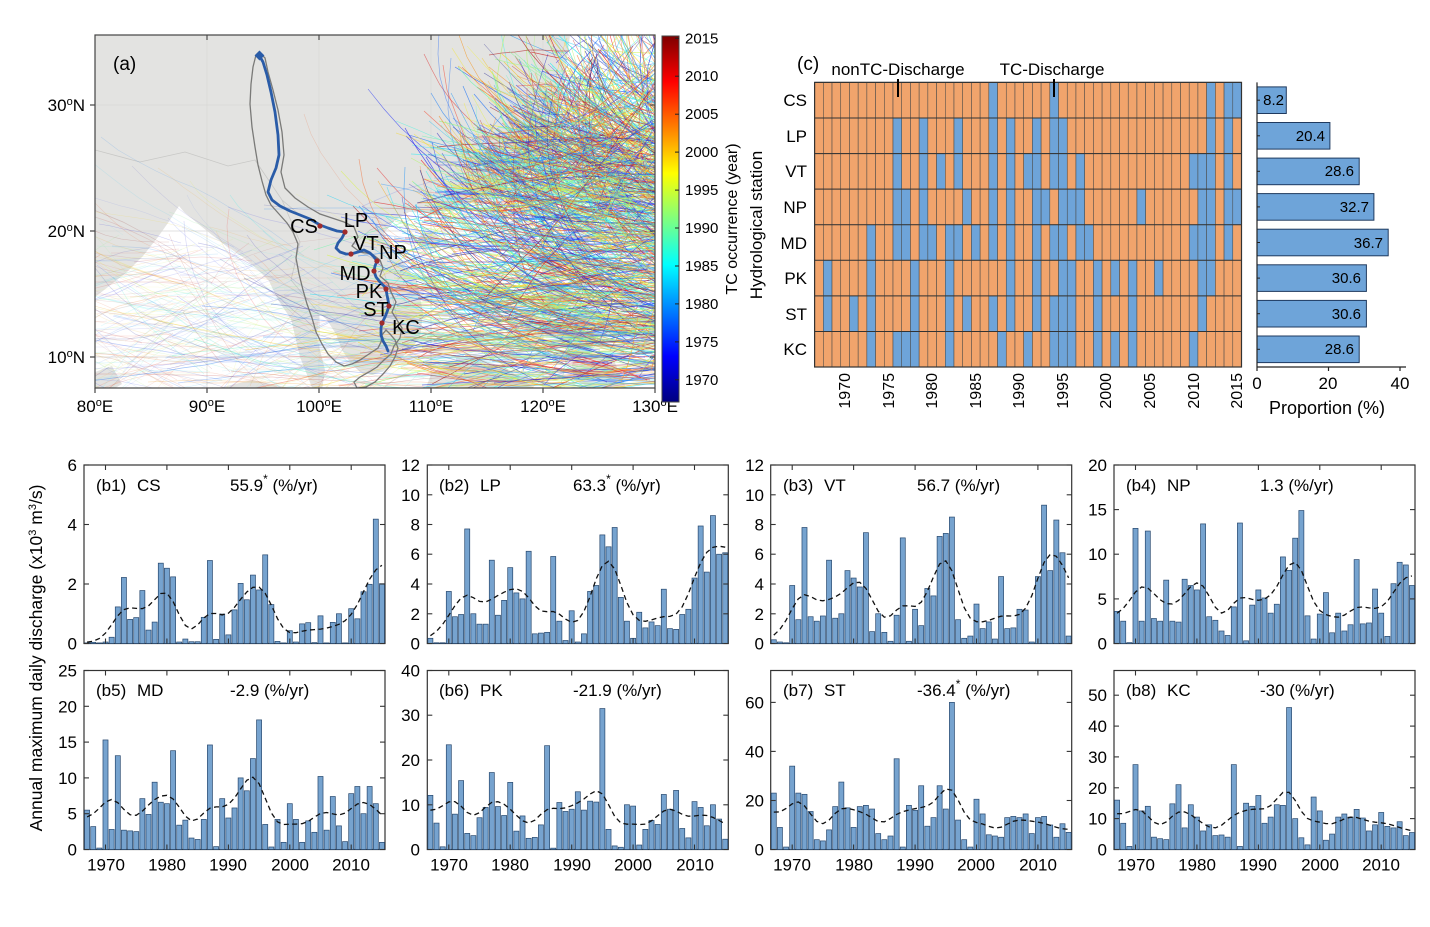  Describe the element at coordinates (543, 406) in the screenshot. I see `svg-text: 120oE` at that location.